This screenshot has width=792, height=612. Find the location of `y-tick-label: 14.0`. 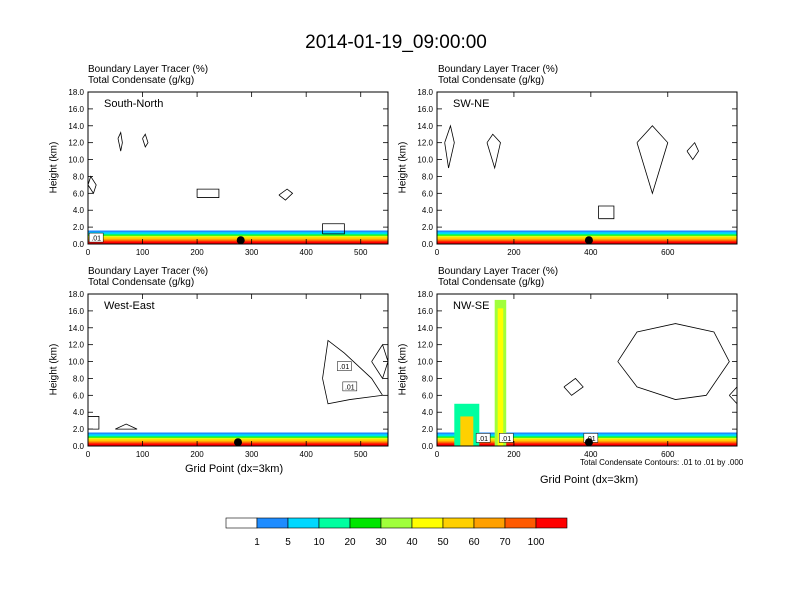

y-tick-label: 14.0 is located at coordinates (76, 126).